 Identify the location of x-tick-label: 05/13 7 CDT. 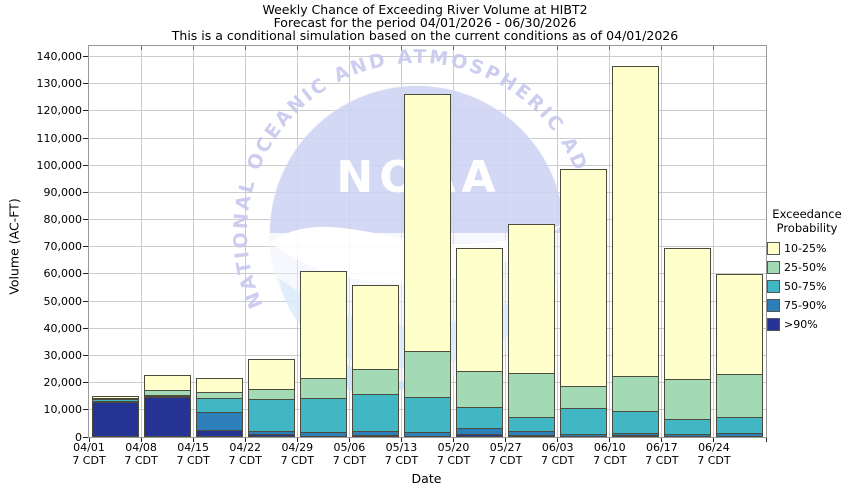
(401, 454).